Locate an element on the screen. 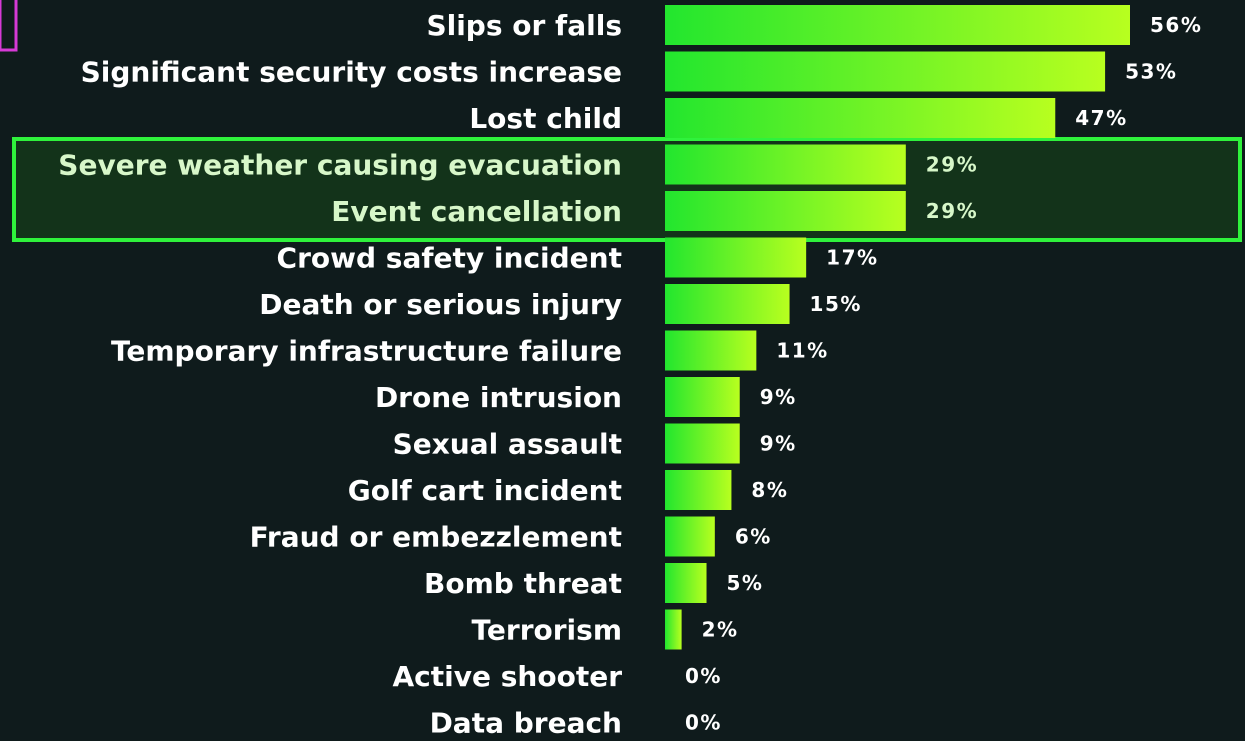  category-label: Data breach is located at coordinates (526, 723).